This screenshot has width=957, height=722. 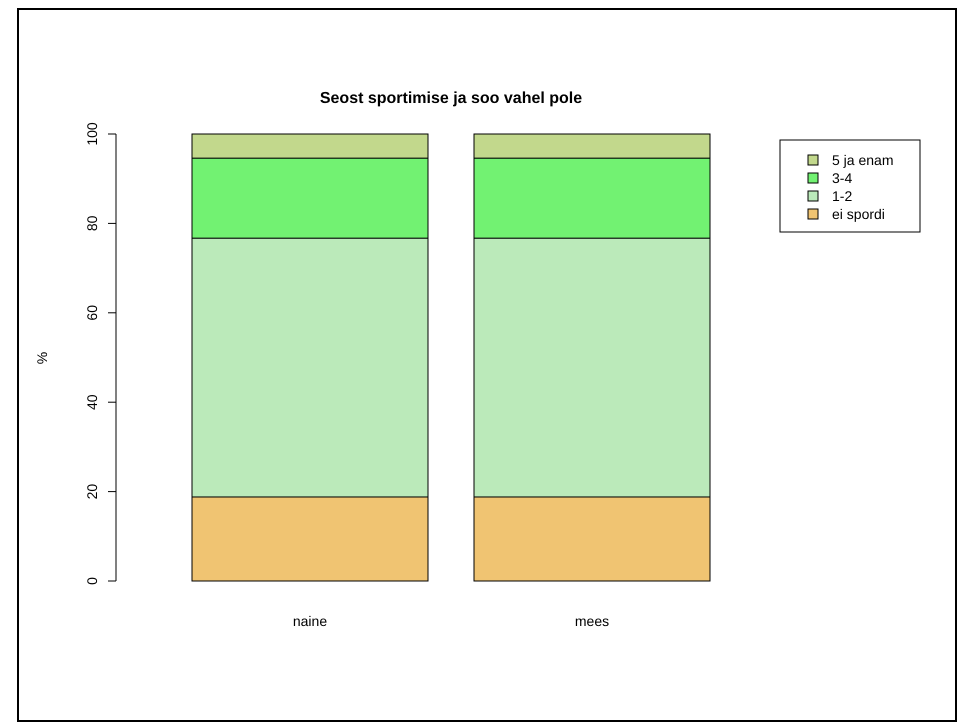 What do you see at coordinates (92, 312) in the screenshot?
I see `y-tick-label: 60` at bounding box center [92, 312].